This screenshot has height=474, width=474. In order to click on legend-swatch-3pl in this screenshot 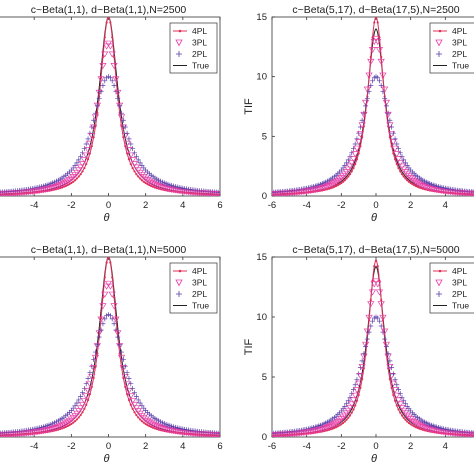, I will do `click(439, 43)`.